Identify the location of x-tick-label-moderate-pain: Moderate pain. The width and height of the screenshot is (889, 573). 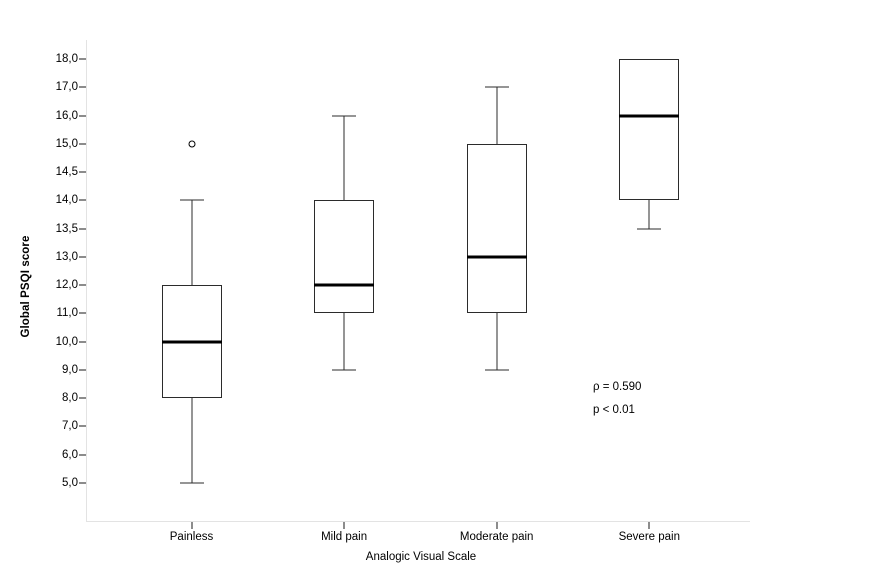
(496, 537).